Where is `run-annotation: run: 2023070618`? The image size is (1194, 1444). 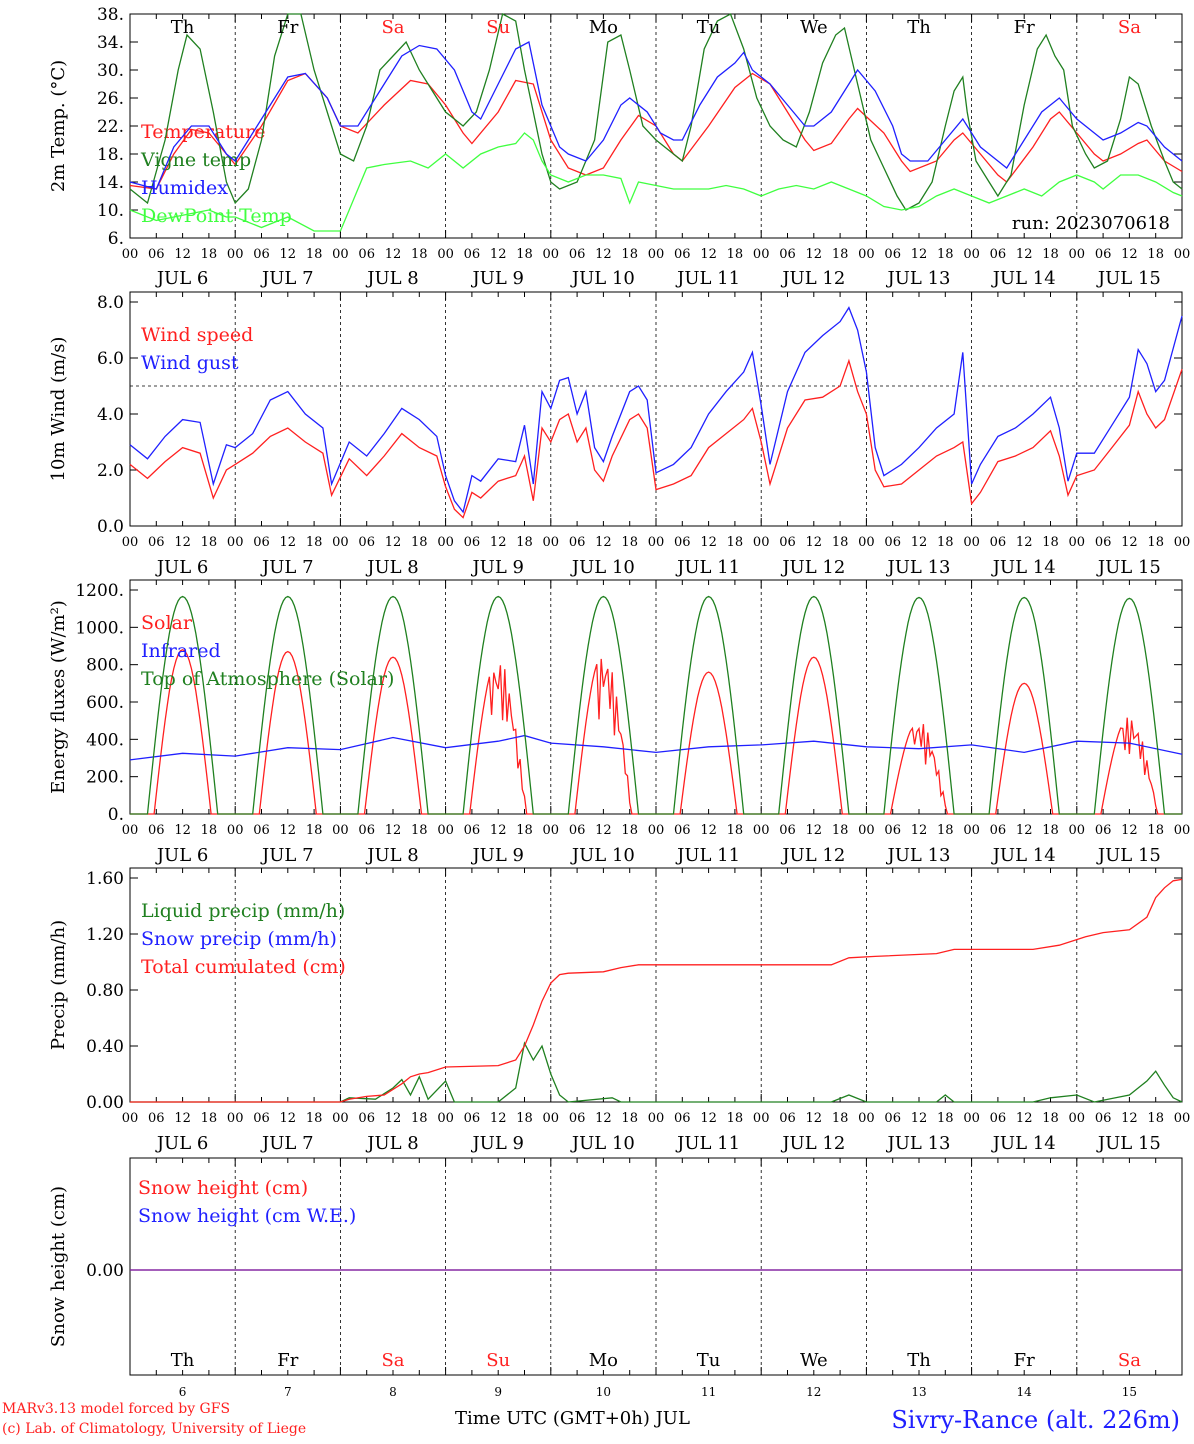
run-annotation: run: 2023070618 is located at coordinates (1091, 223).